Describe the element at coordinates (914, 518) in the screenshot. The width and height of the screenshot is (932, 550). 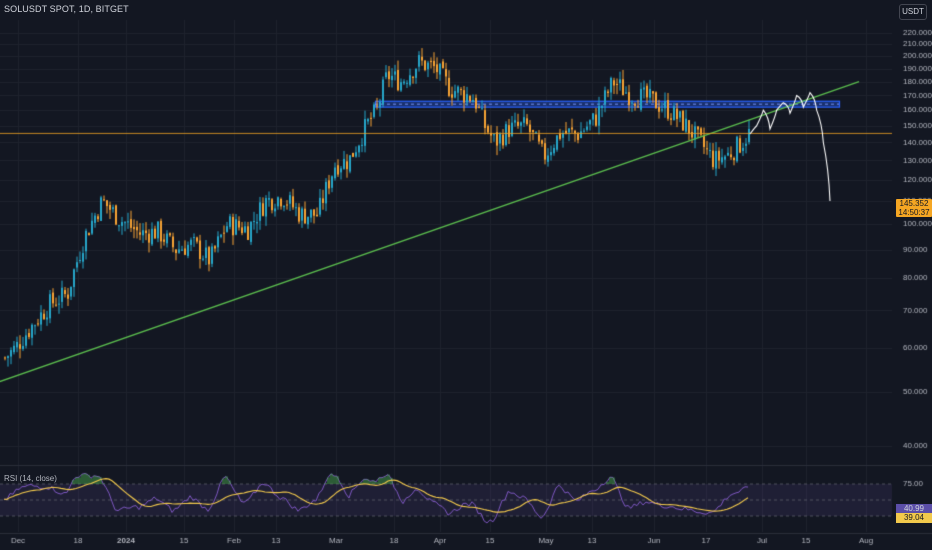
I see `rsi-value: 39.04` at that location.